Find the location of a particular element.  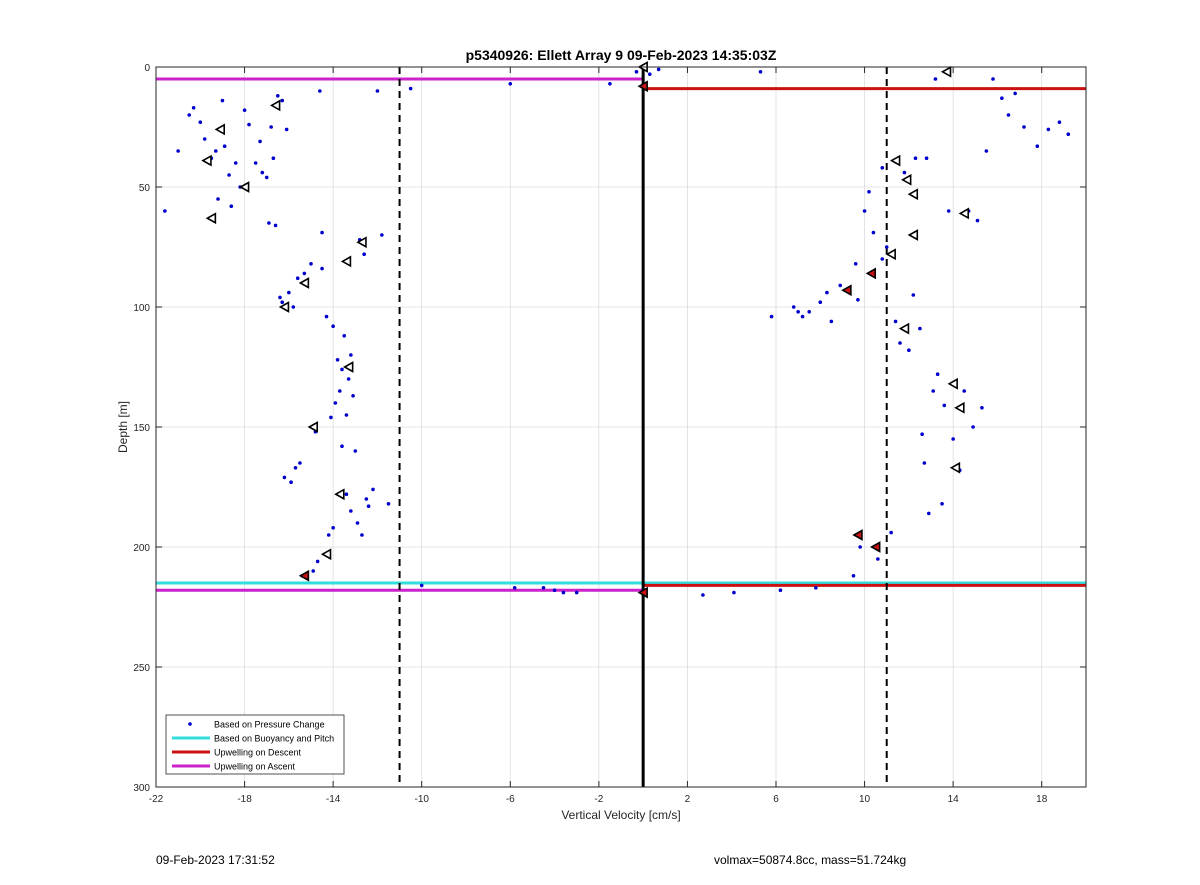

legend-label: Upwelling on Descent is located at coordinates (258, 753).